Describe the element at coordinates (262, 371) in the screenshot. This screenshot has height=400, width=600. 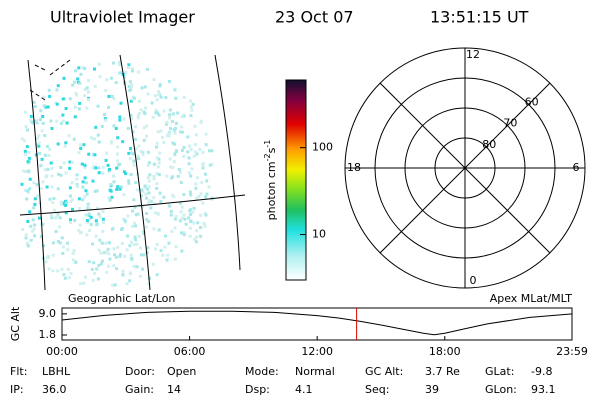
I see `info-label: Mode:` at that location.